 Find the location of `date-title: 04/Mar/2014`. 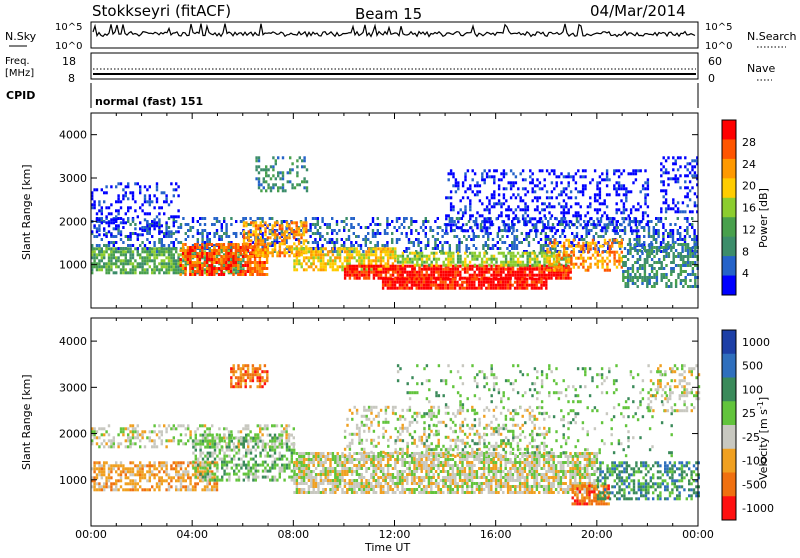

date-title: 04/Mar/2014 is located at coordinates (638, 11).